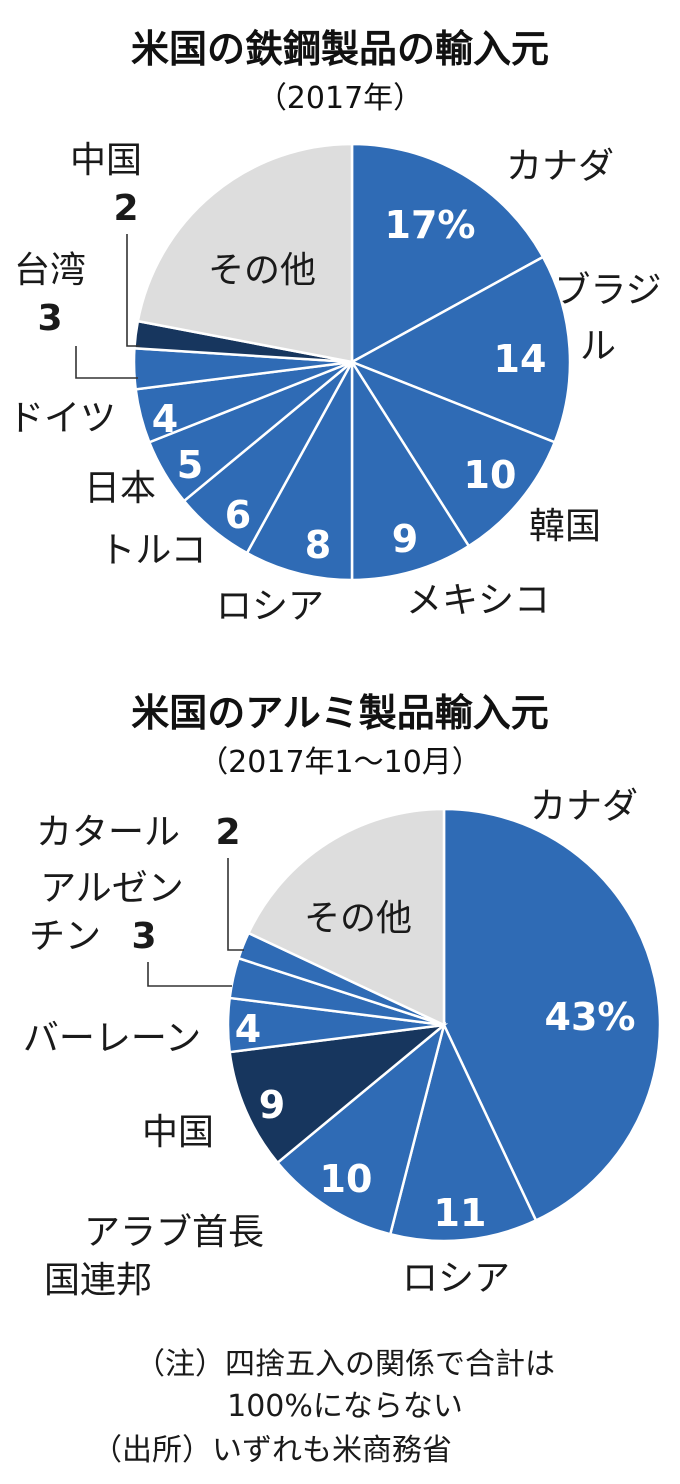  I want to click on aluminum-category-label-6-0: カタール, so click(108, 832).